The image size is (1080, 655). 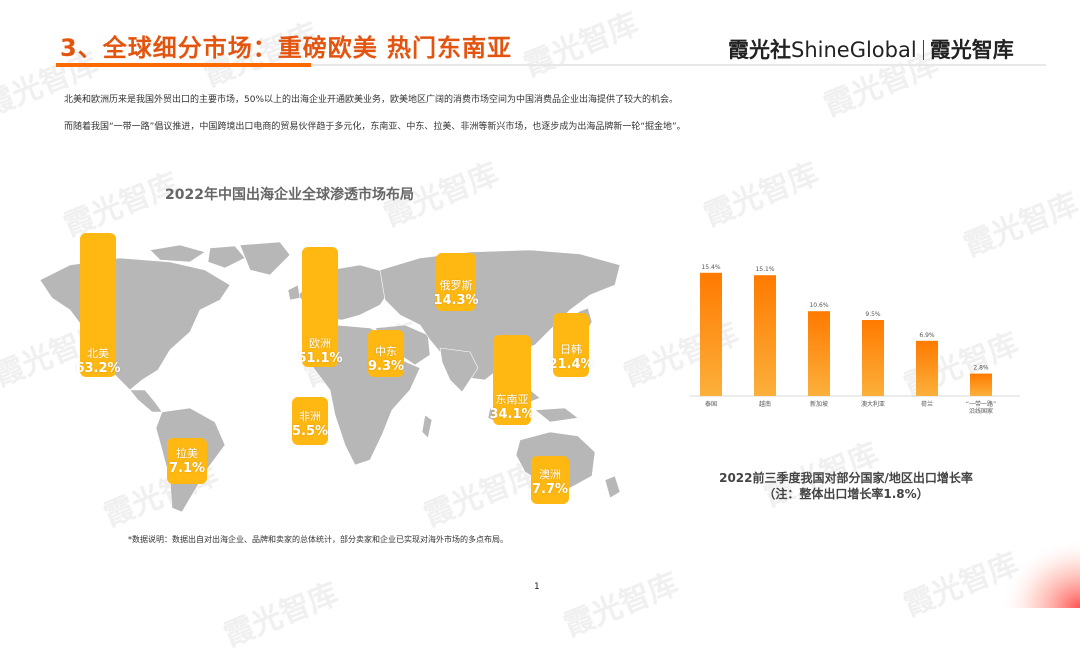 I want to click on market-value: 21.4%, so click(x=571, y=364).